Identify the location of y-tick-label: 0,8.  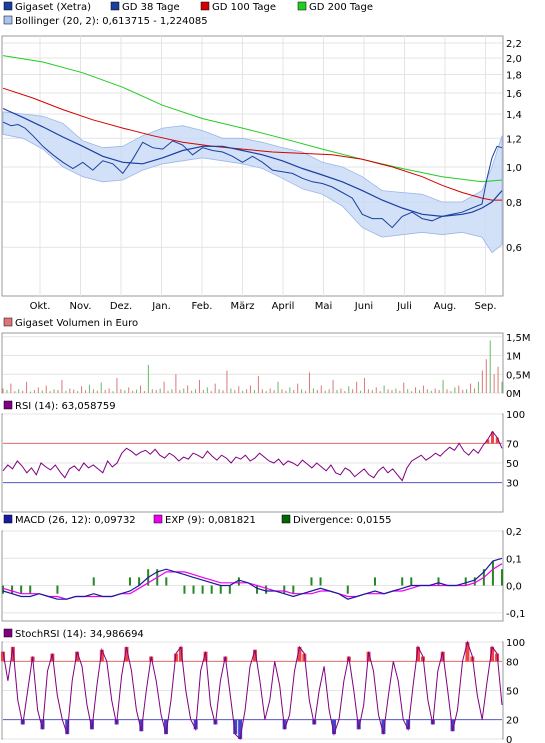
(514, 203).